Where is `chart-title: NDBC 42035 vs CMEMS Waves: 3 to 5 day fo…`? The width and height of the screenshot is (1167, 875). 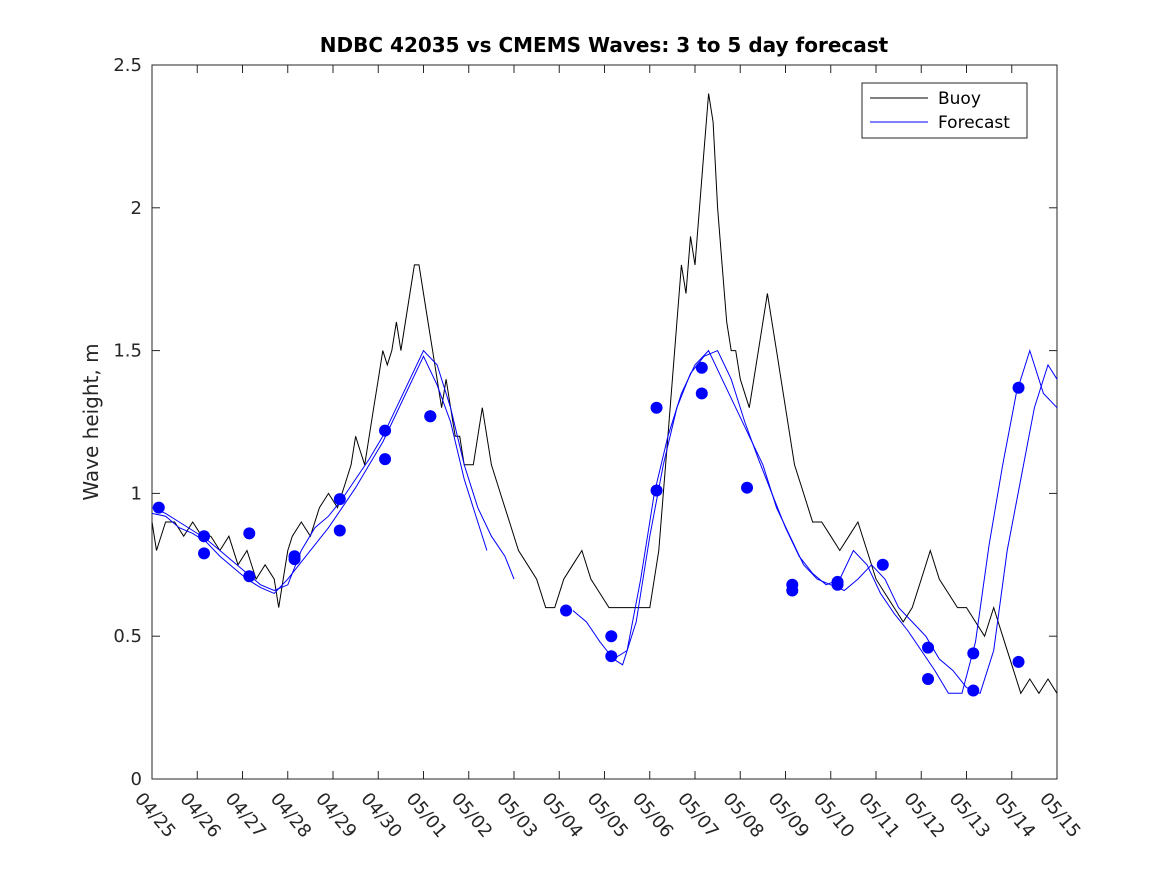
chart-title: NDBC 42035 vs CMEMS Waves: 3 to 5 day fo… is located at coordinates (604, 45).